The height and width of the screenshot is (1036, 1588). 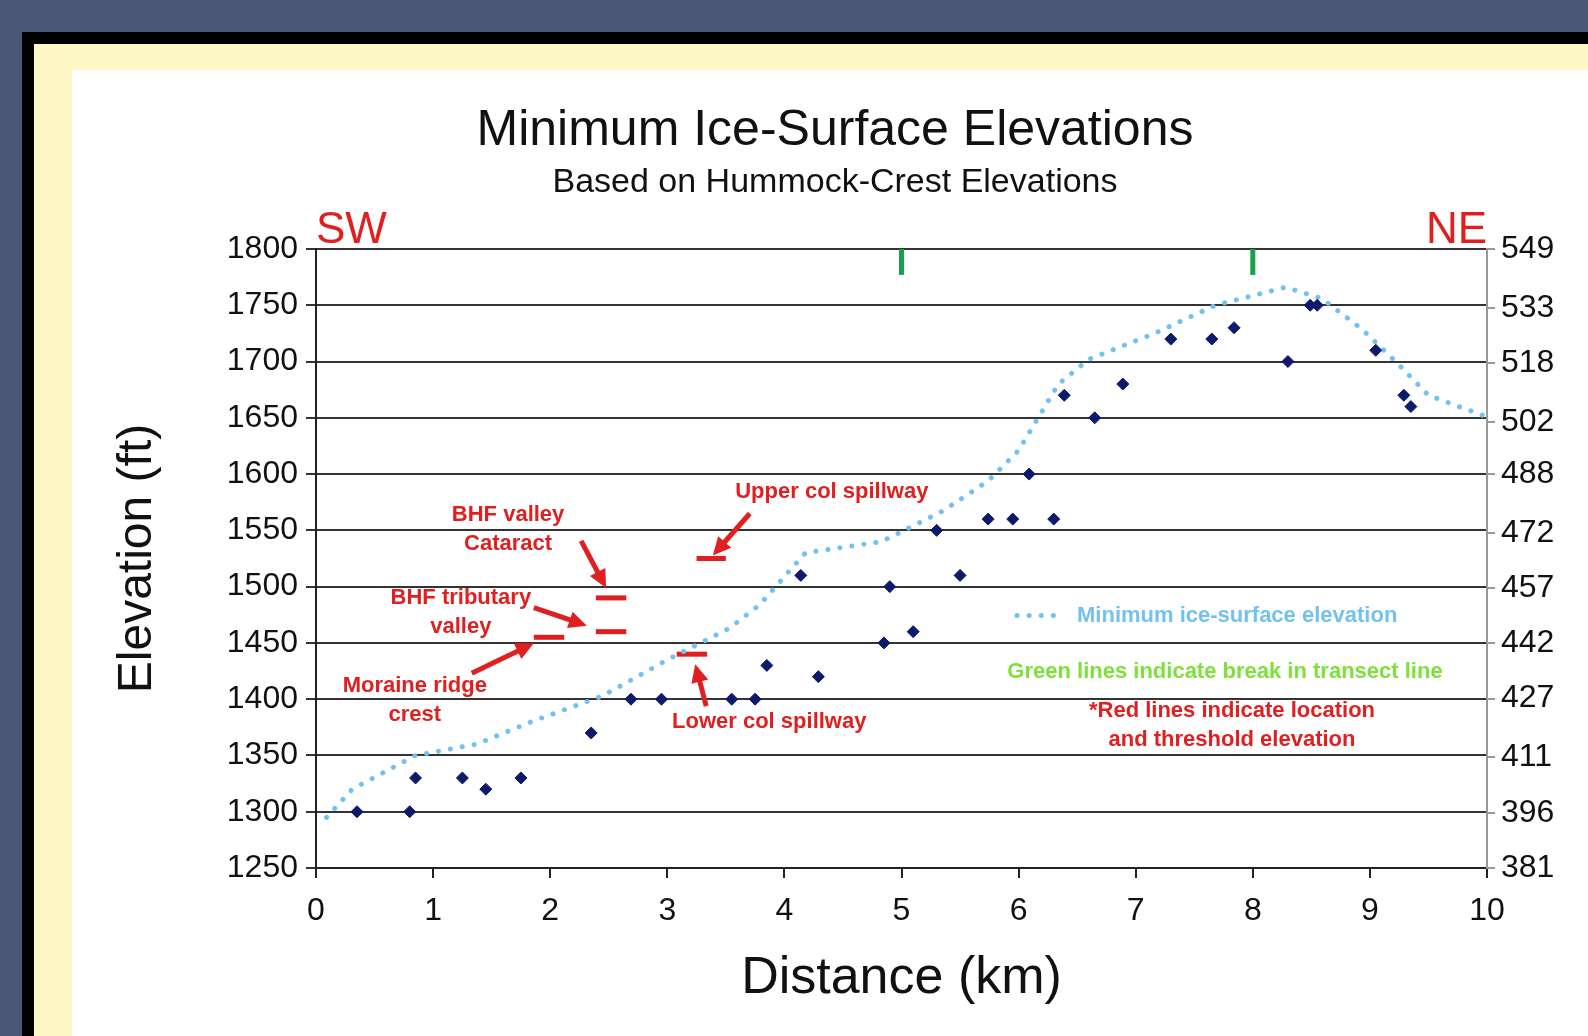 What do you see at coordinates (262, 528) in the screenshot?
I see `y-tick-label: 1550` at bounding box center [262, 528].